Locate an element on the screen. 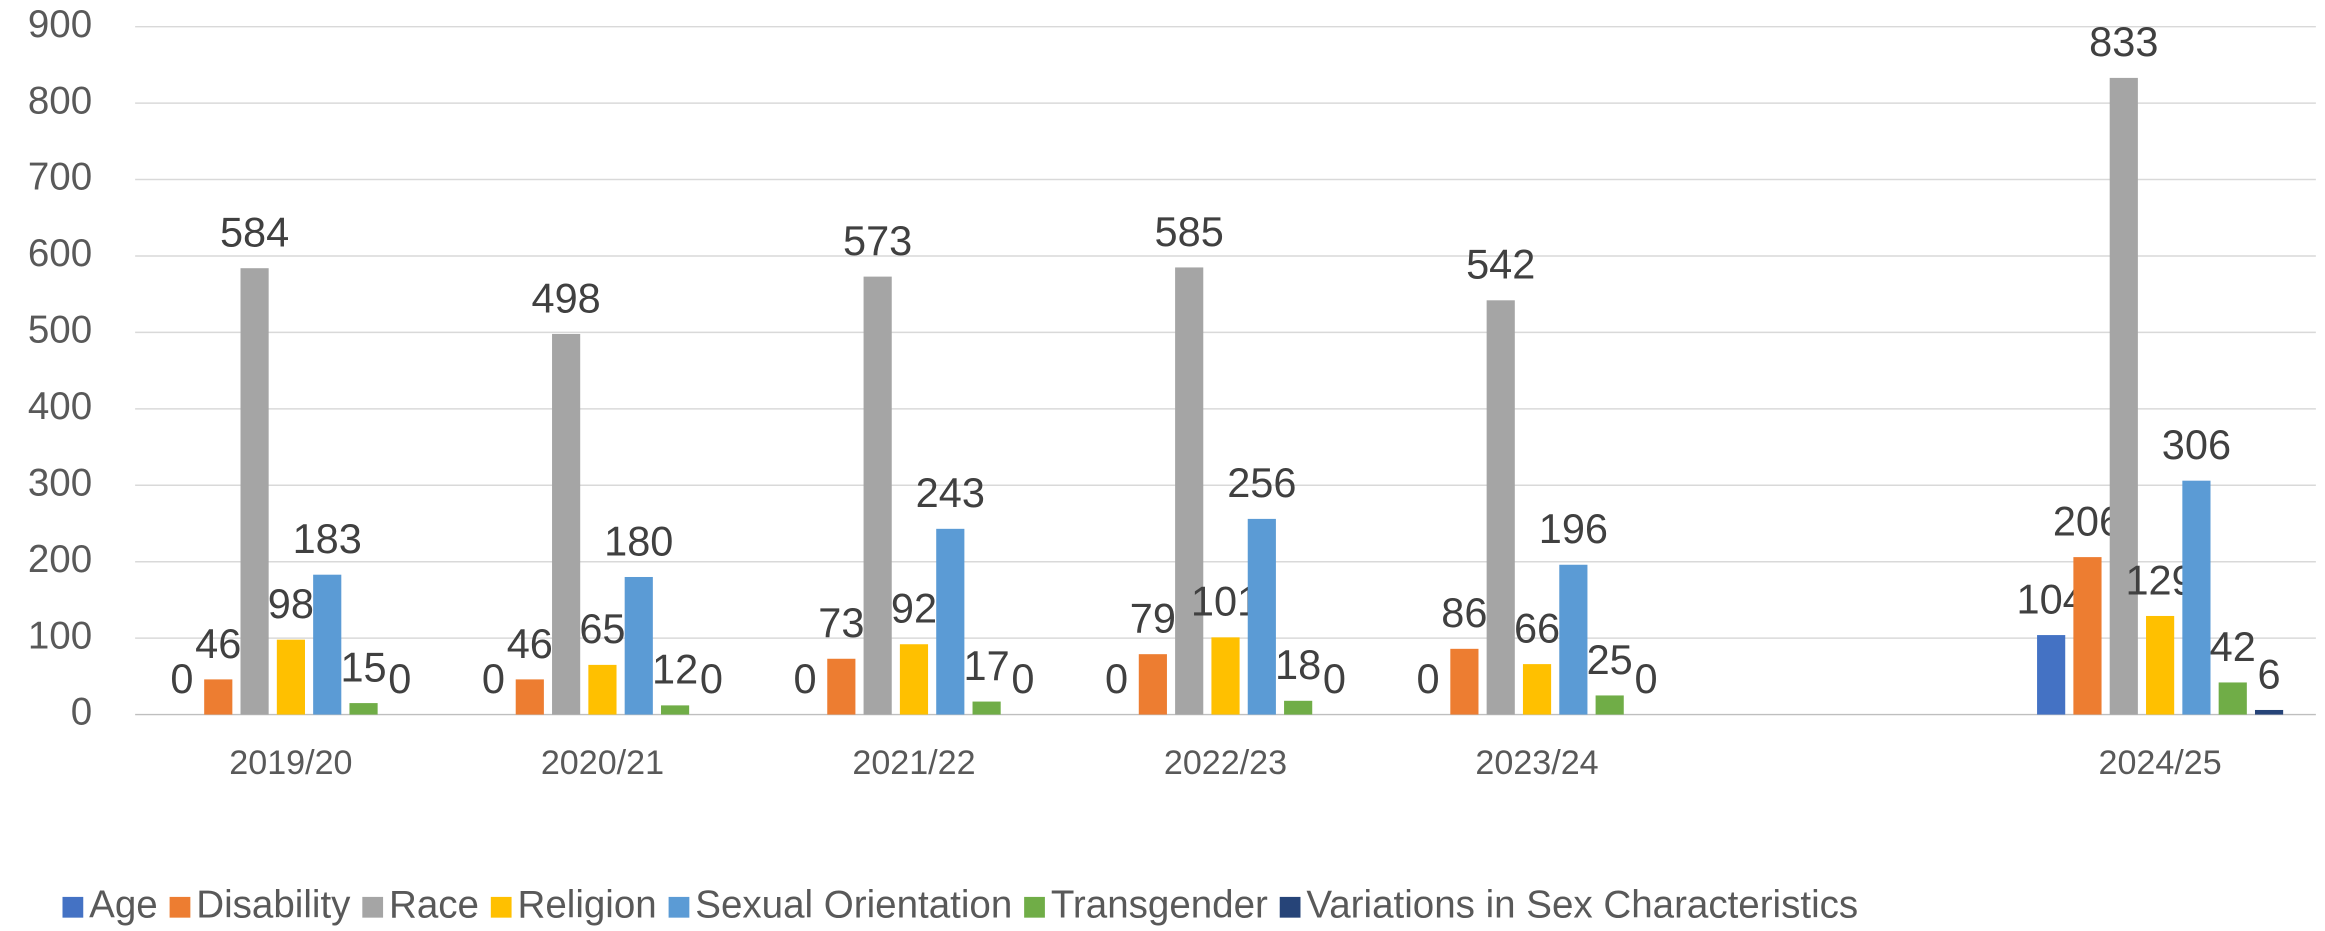 This screenshot has height=931, width=2325. data-label: 65 is located at coordinates (602, 628).